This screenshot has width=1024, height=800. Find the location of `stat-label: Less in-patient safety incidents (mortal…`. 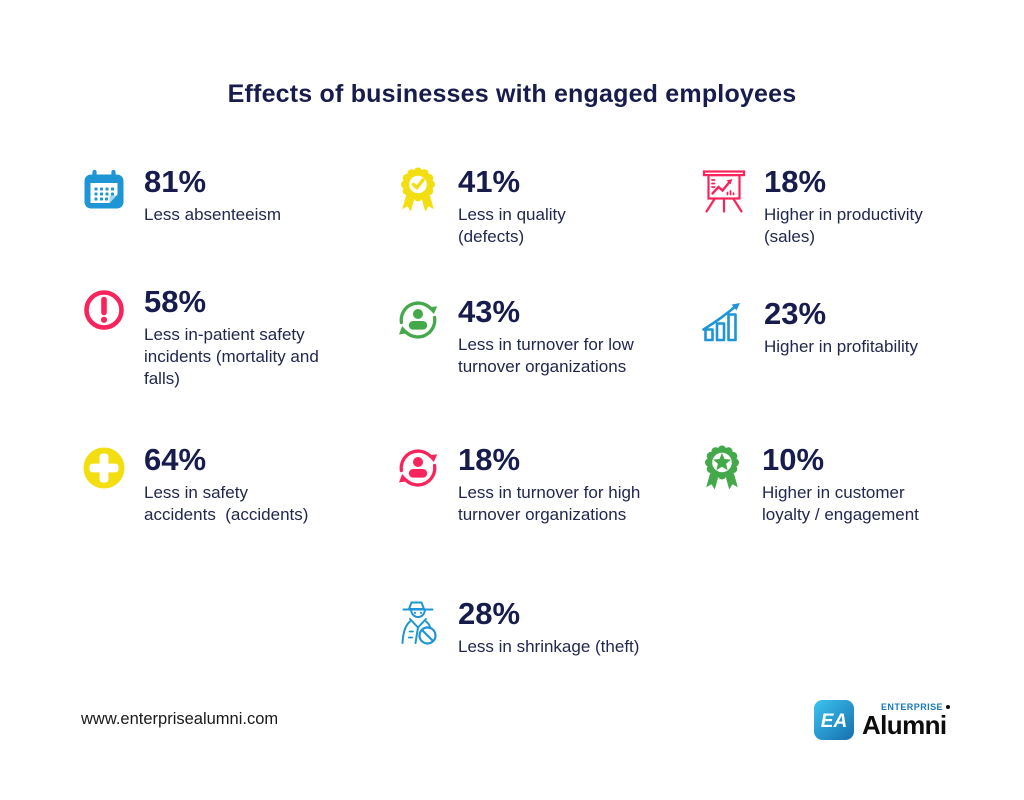

stat-label: Less in-patient safety incidents (mortal… is located at coordinates (231, 356).